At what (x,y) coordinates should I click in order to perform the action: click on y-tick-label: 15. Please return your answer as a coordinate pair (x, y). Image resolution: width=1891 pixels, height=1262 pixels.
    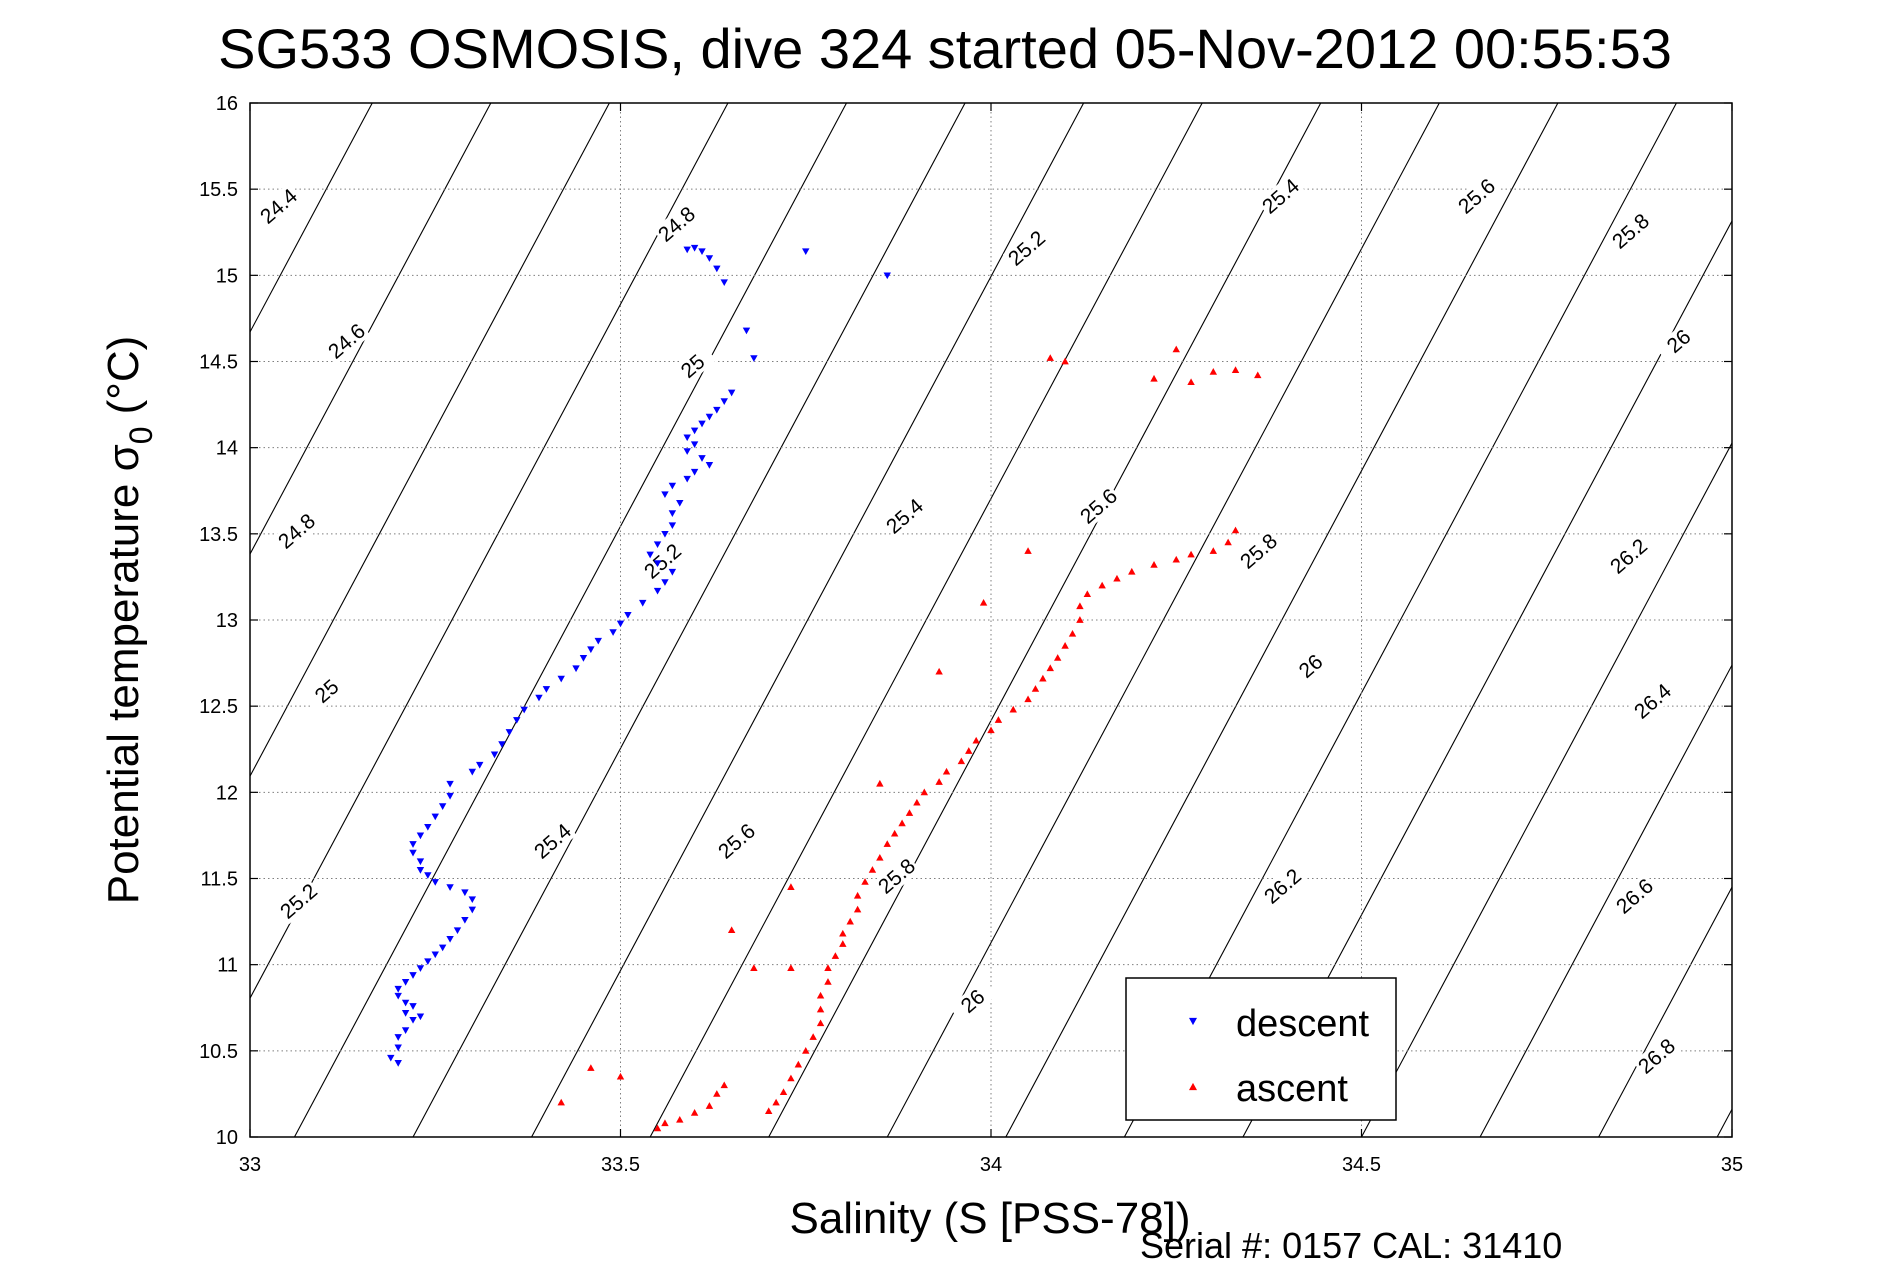
    Looking at the image, I should click on (227, 276).